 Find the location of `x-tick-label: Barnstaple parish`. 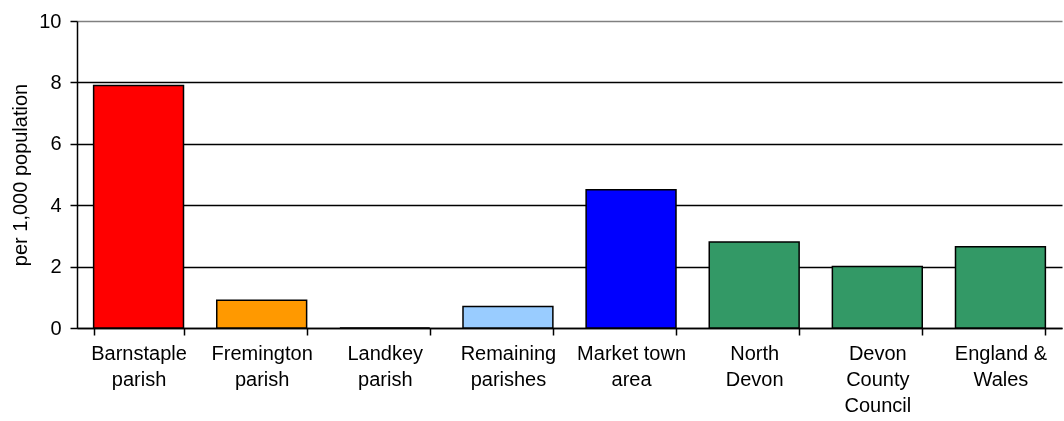

x-tick-label: Barnstaple parish is located at coordinates (139, 365).